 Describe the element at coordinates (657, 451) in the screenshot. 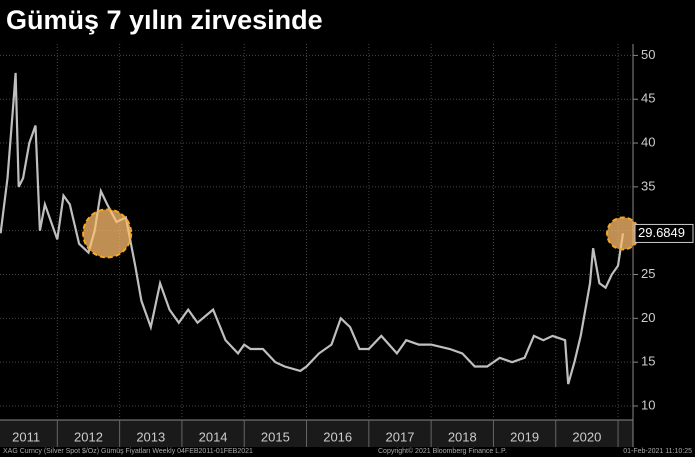

I see `timestamp: 01-Feb-2021 11:10:25` at that location.